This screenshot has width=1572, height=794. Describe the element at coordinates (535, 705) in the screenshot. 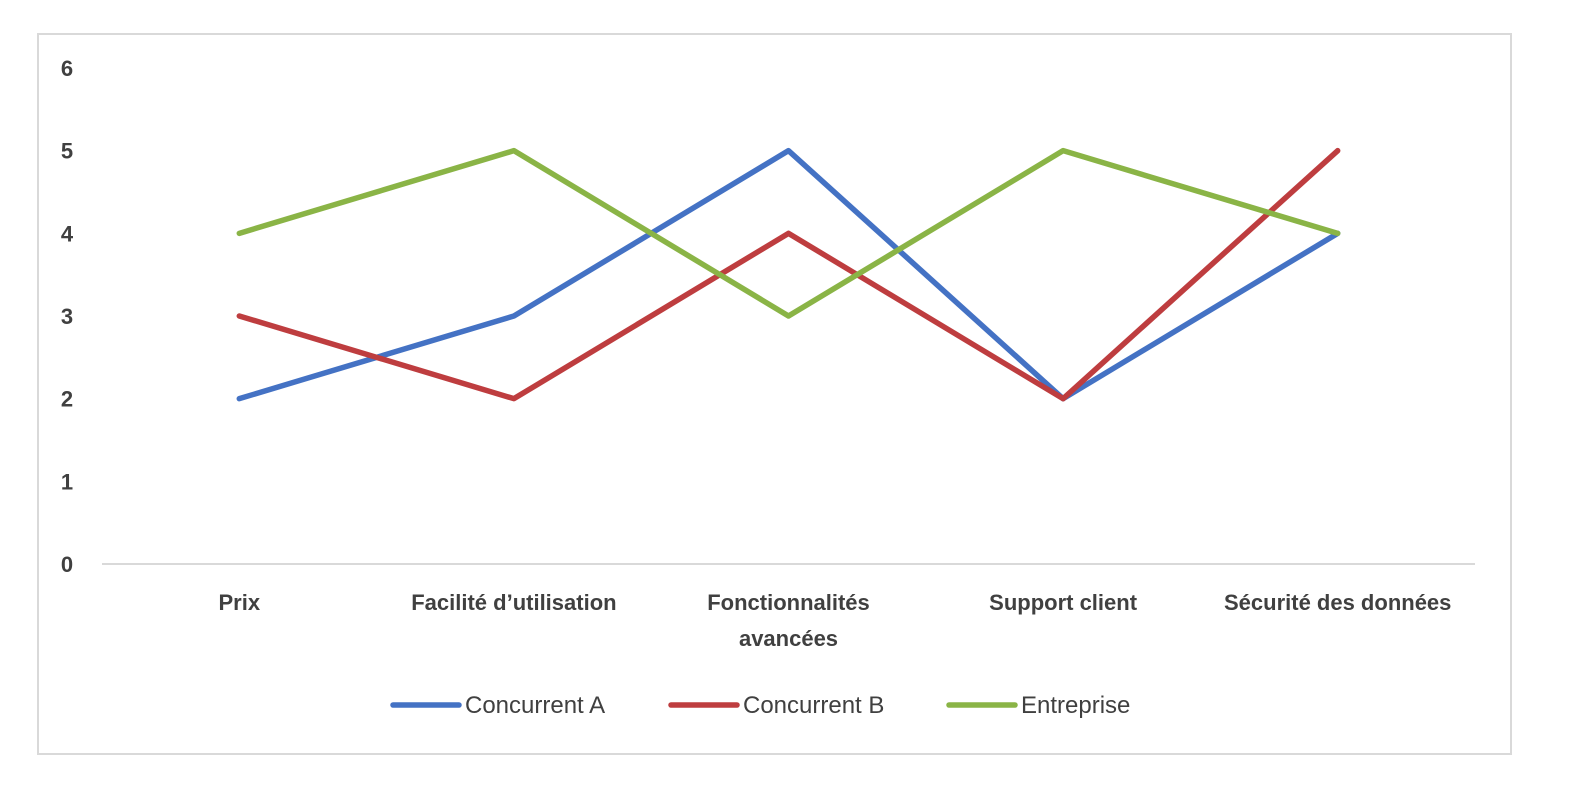

I see `legend-label: Concurrent A` at that location.